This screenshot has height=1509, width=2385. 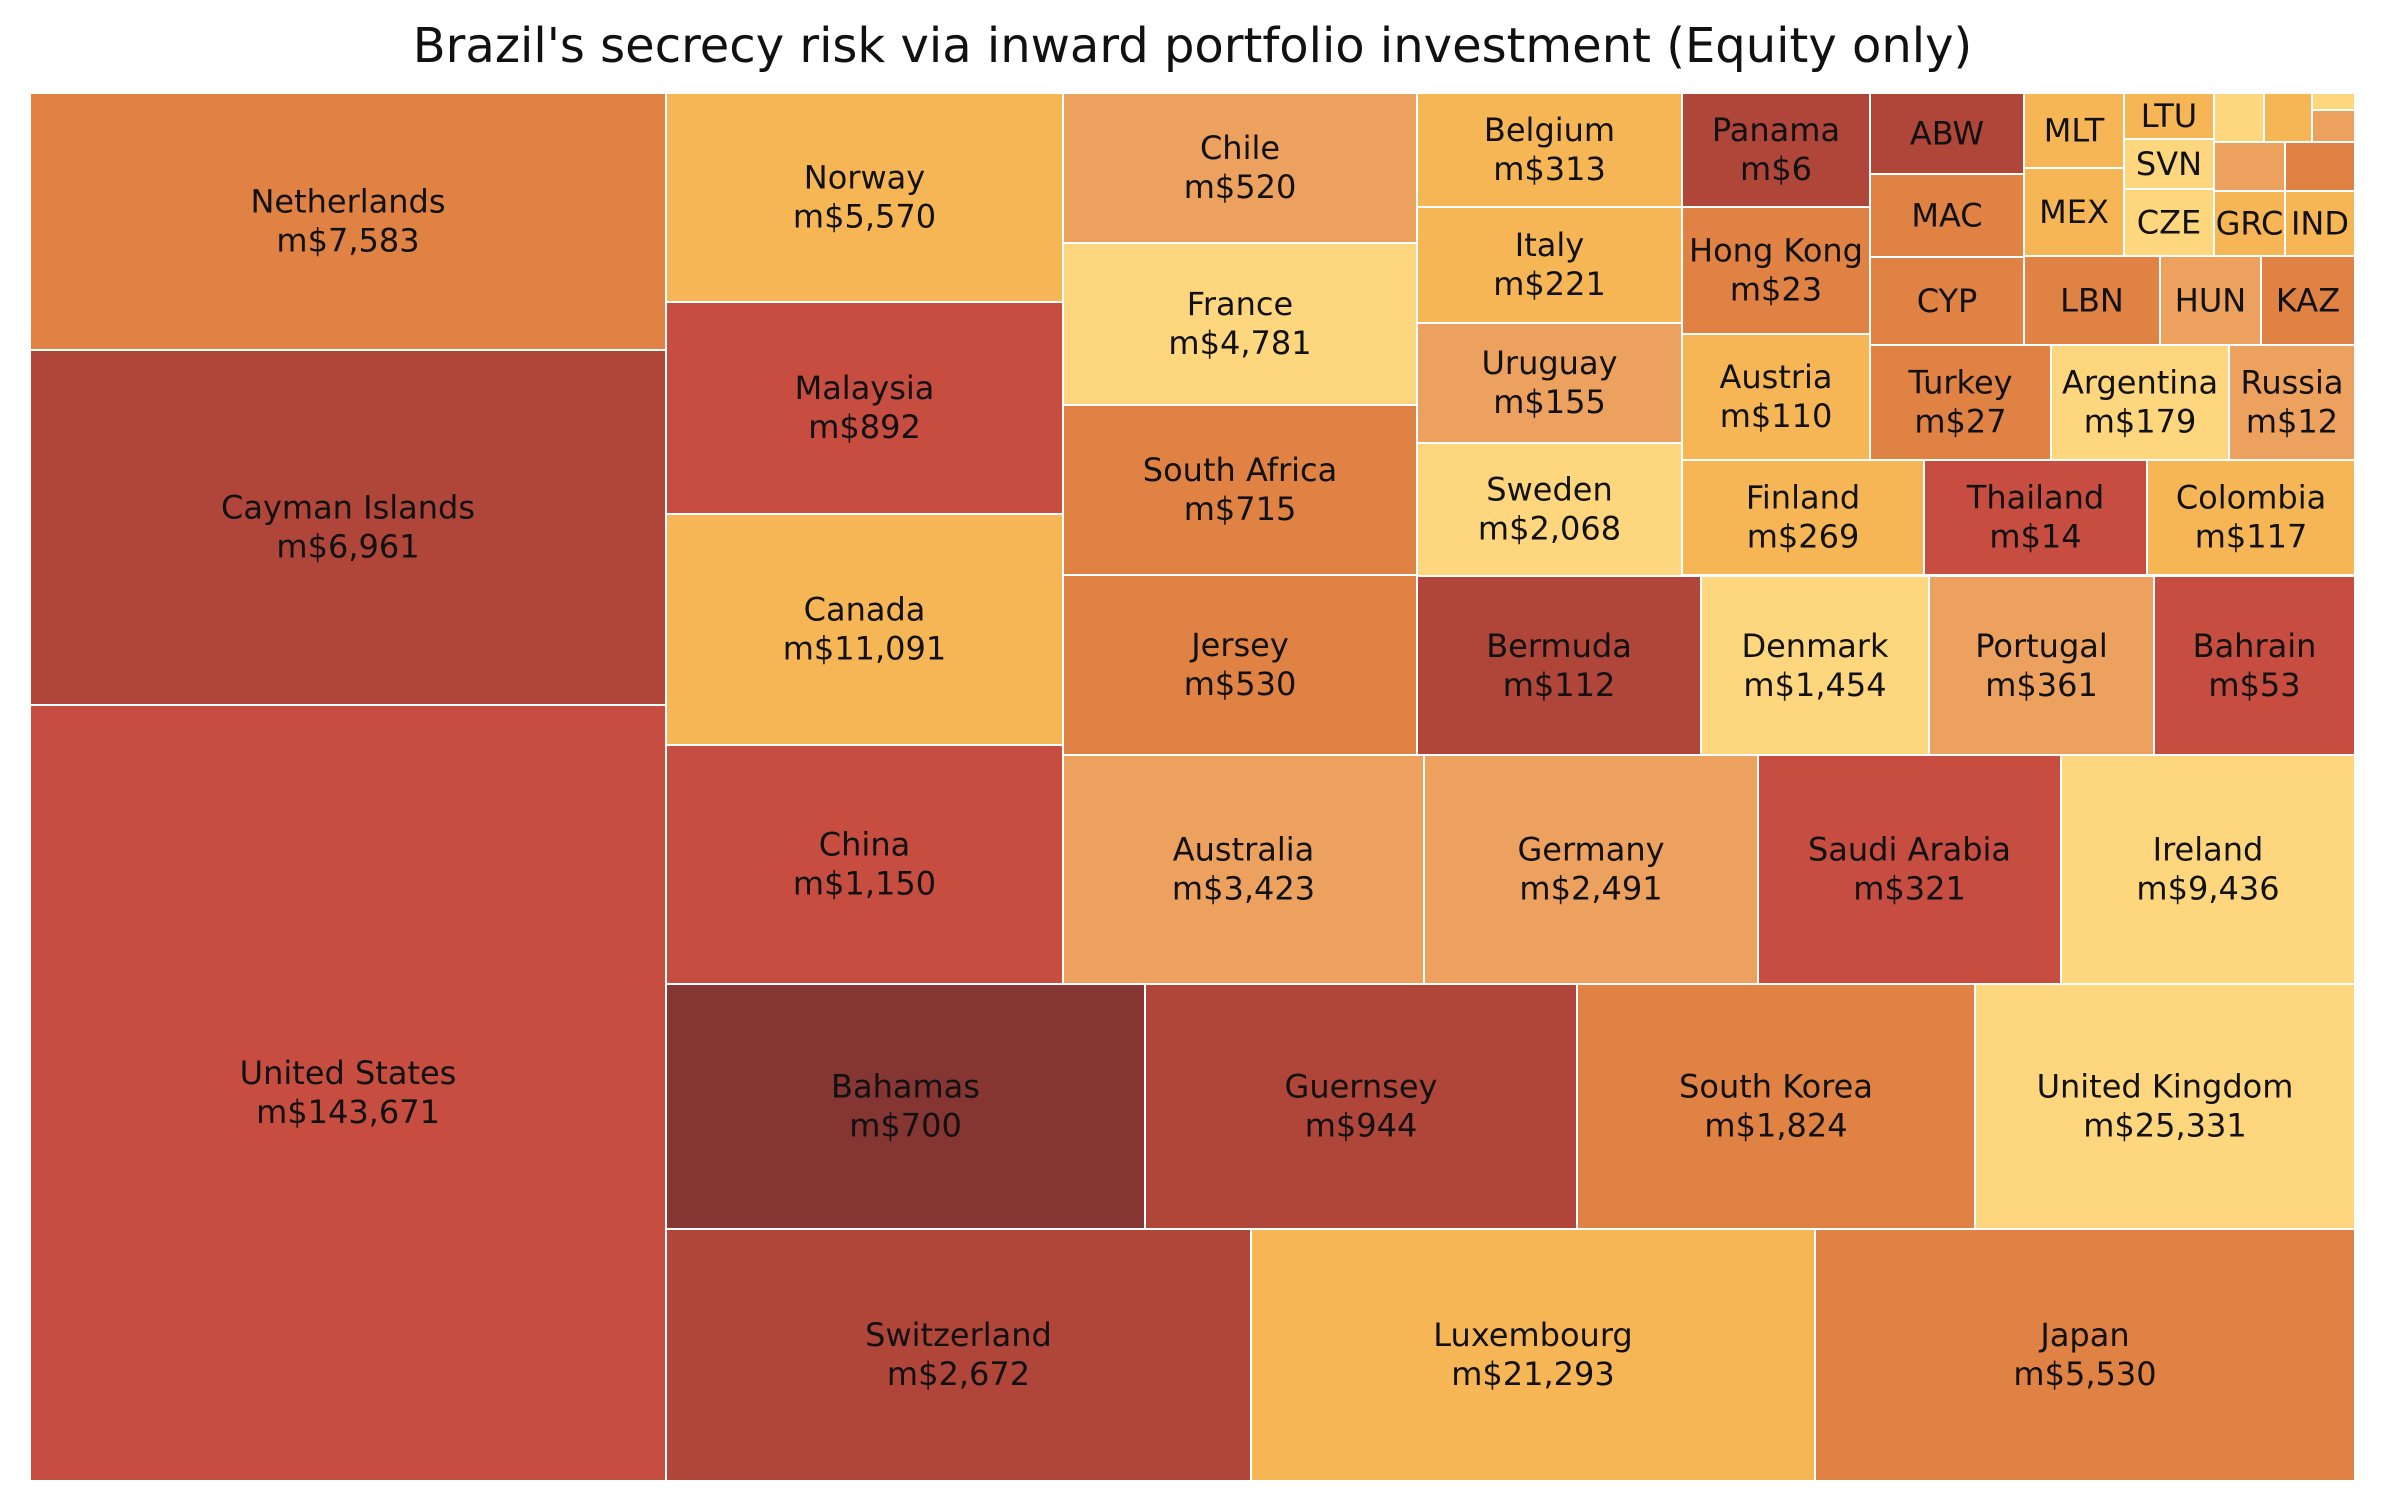 I want to click on tile-label-bermuda: Bermuda, so click(x=1559, y=646).